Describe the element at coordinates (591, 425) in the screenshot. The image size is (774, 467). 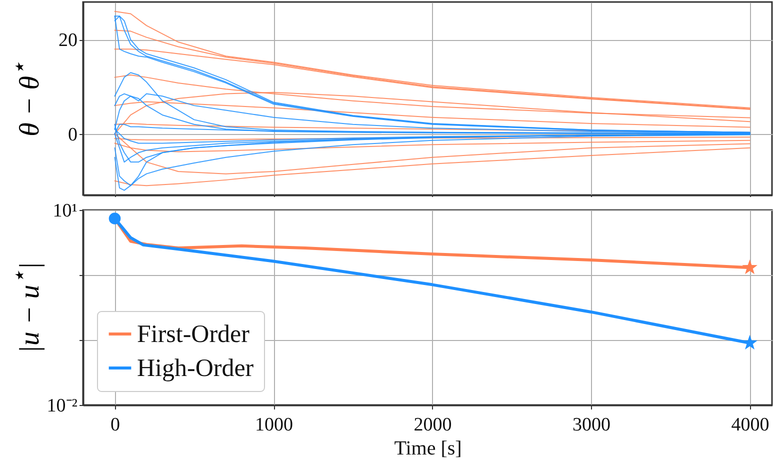
I see `x-tick-label: 3000` at that location.